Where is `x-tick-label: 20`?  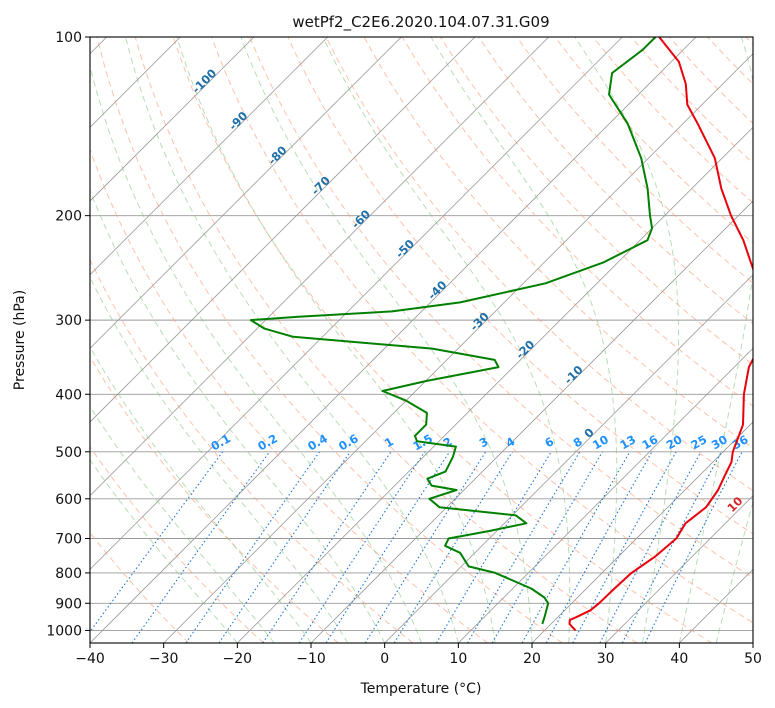 x-tick-label: 20 is located at coordinates (532, 659).